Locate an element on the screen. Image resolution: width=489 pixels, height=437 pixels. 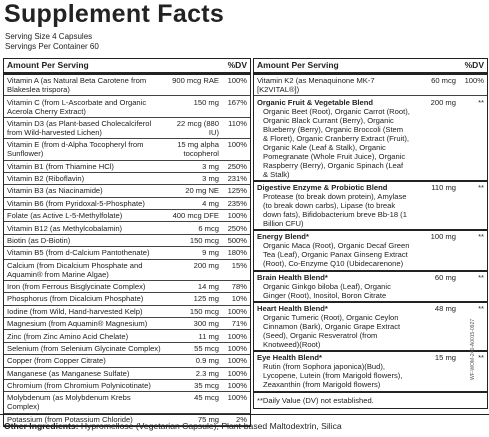
amount: 75 mg is located at coordinates (195, 420).